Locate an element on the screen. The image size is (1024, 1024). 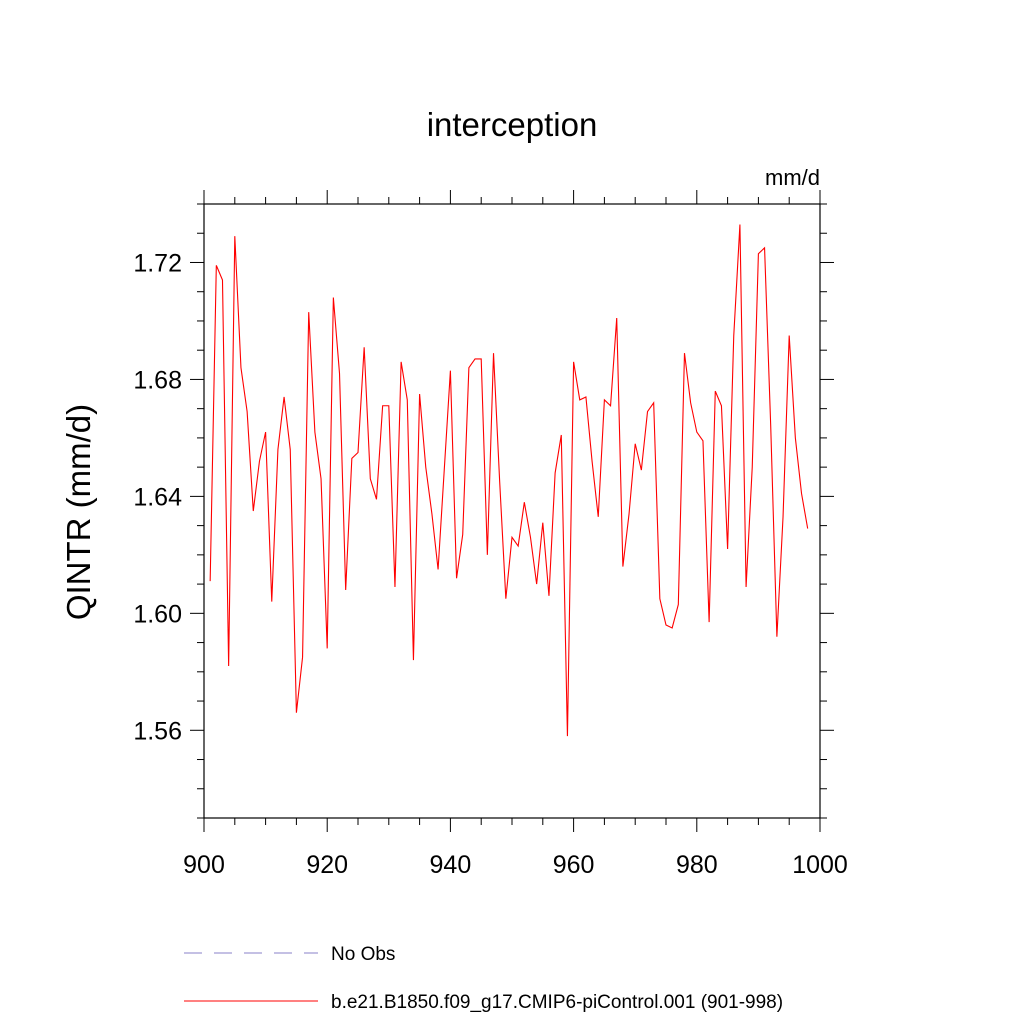
x-tick-label: 1000 is located at coordinates (820, 865).